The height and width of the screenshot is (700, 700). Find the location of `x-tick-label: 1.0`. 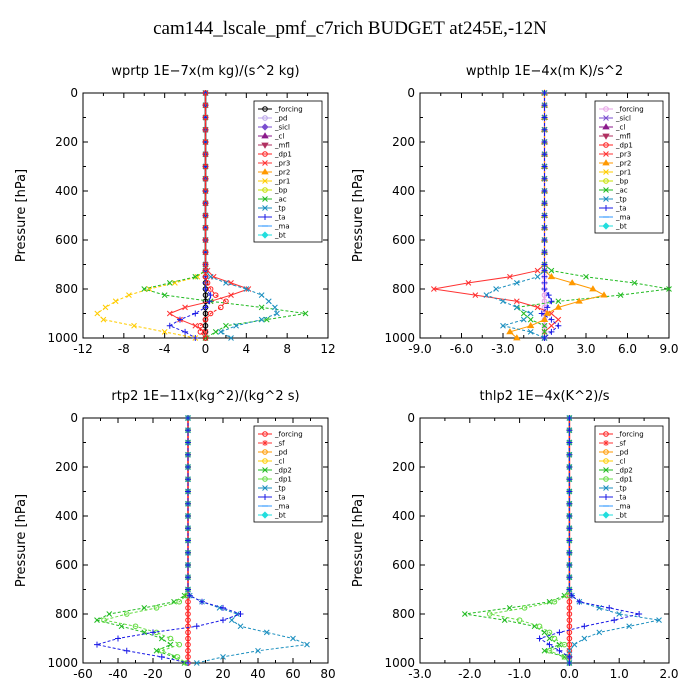

x-tick-label: 1.0 is located at coordinates (619, 674).